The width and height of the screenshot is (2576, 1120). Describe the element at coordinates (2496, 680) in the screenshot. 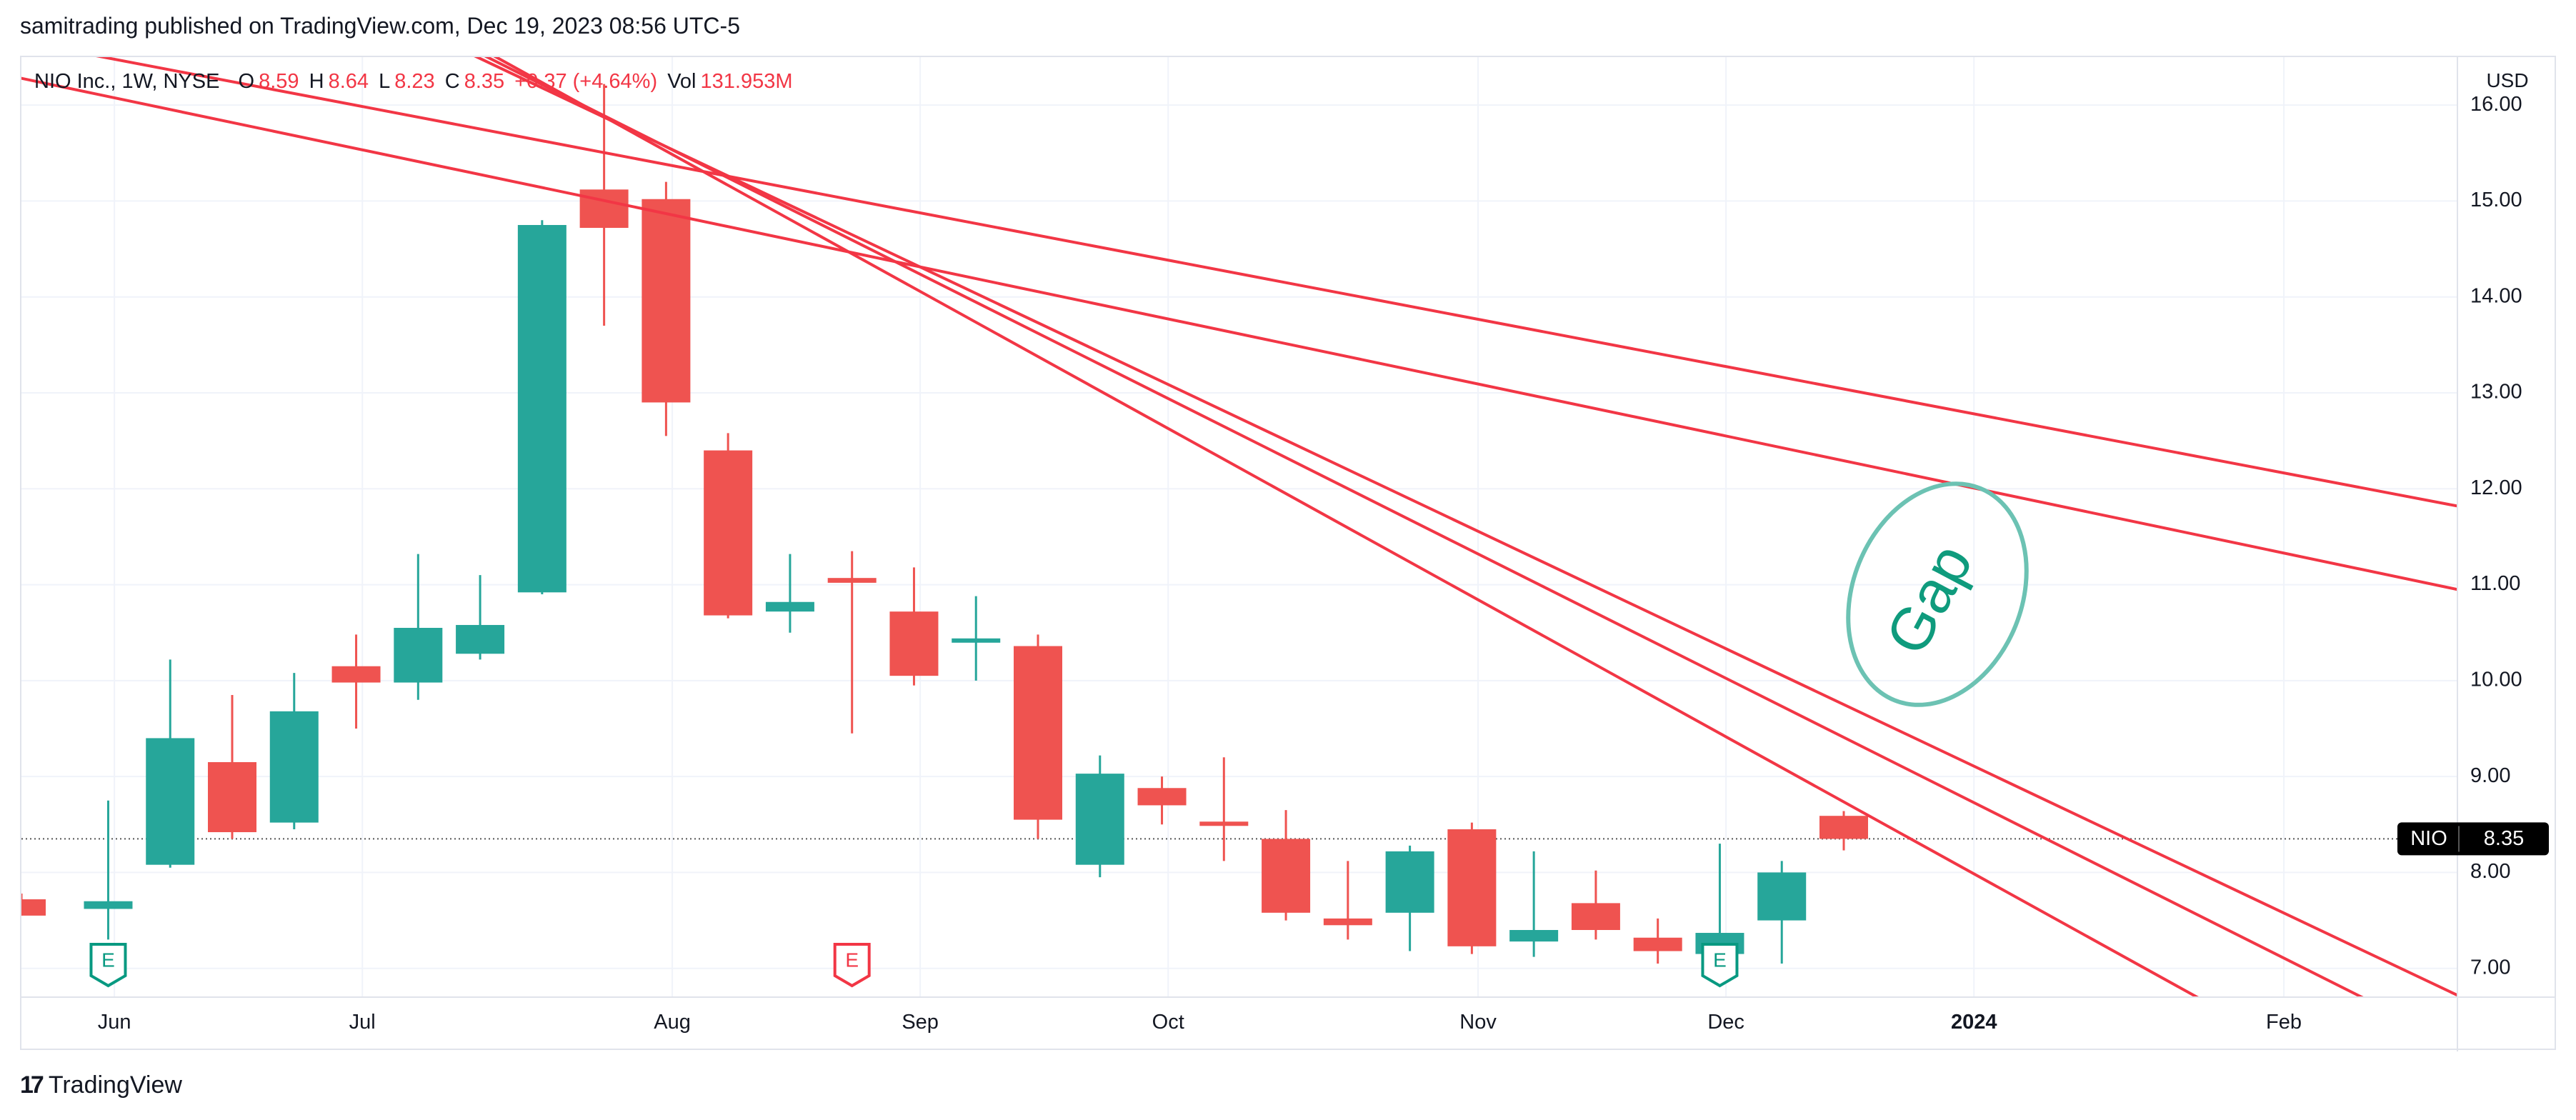

I see `price-tick-label: 10.00` at that location.